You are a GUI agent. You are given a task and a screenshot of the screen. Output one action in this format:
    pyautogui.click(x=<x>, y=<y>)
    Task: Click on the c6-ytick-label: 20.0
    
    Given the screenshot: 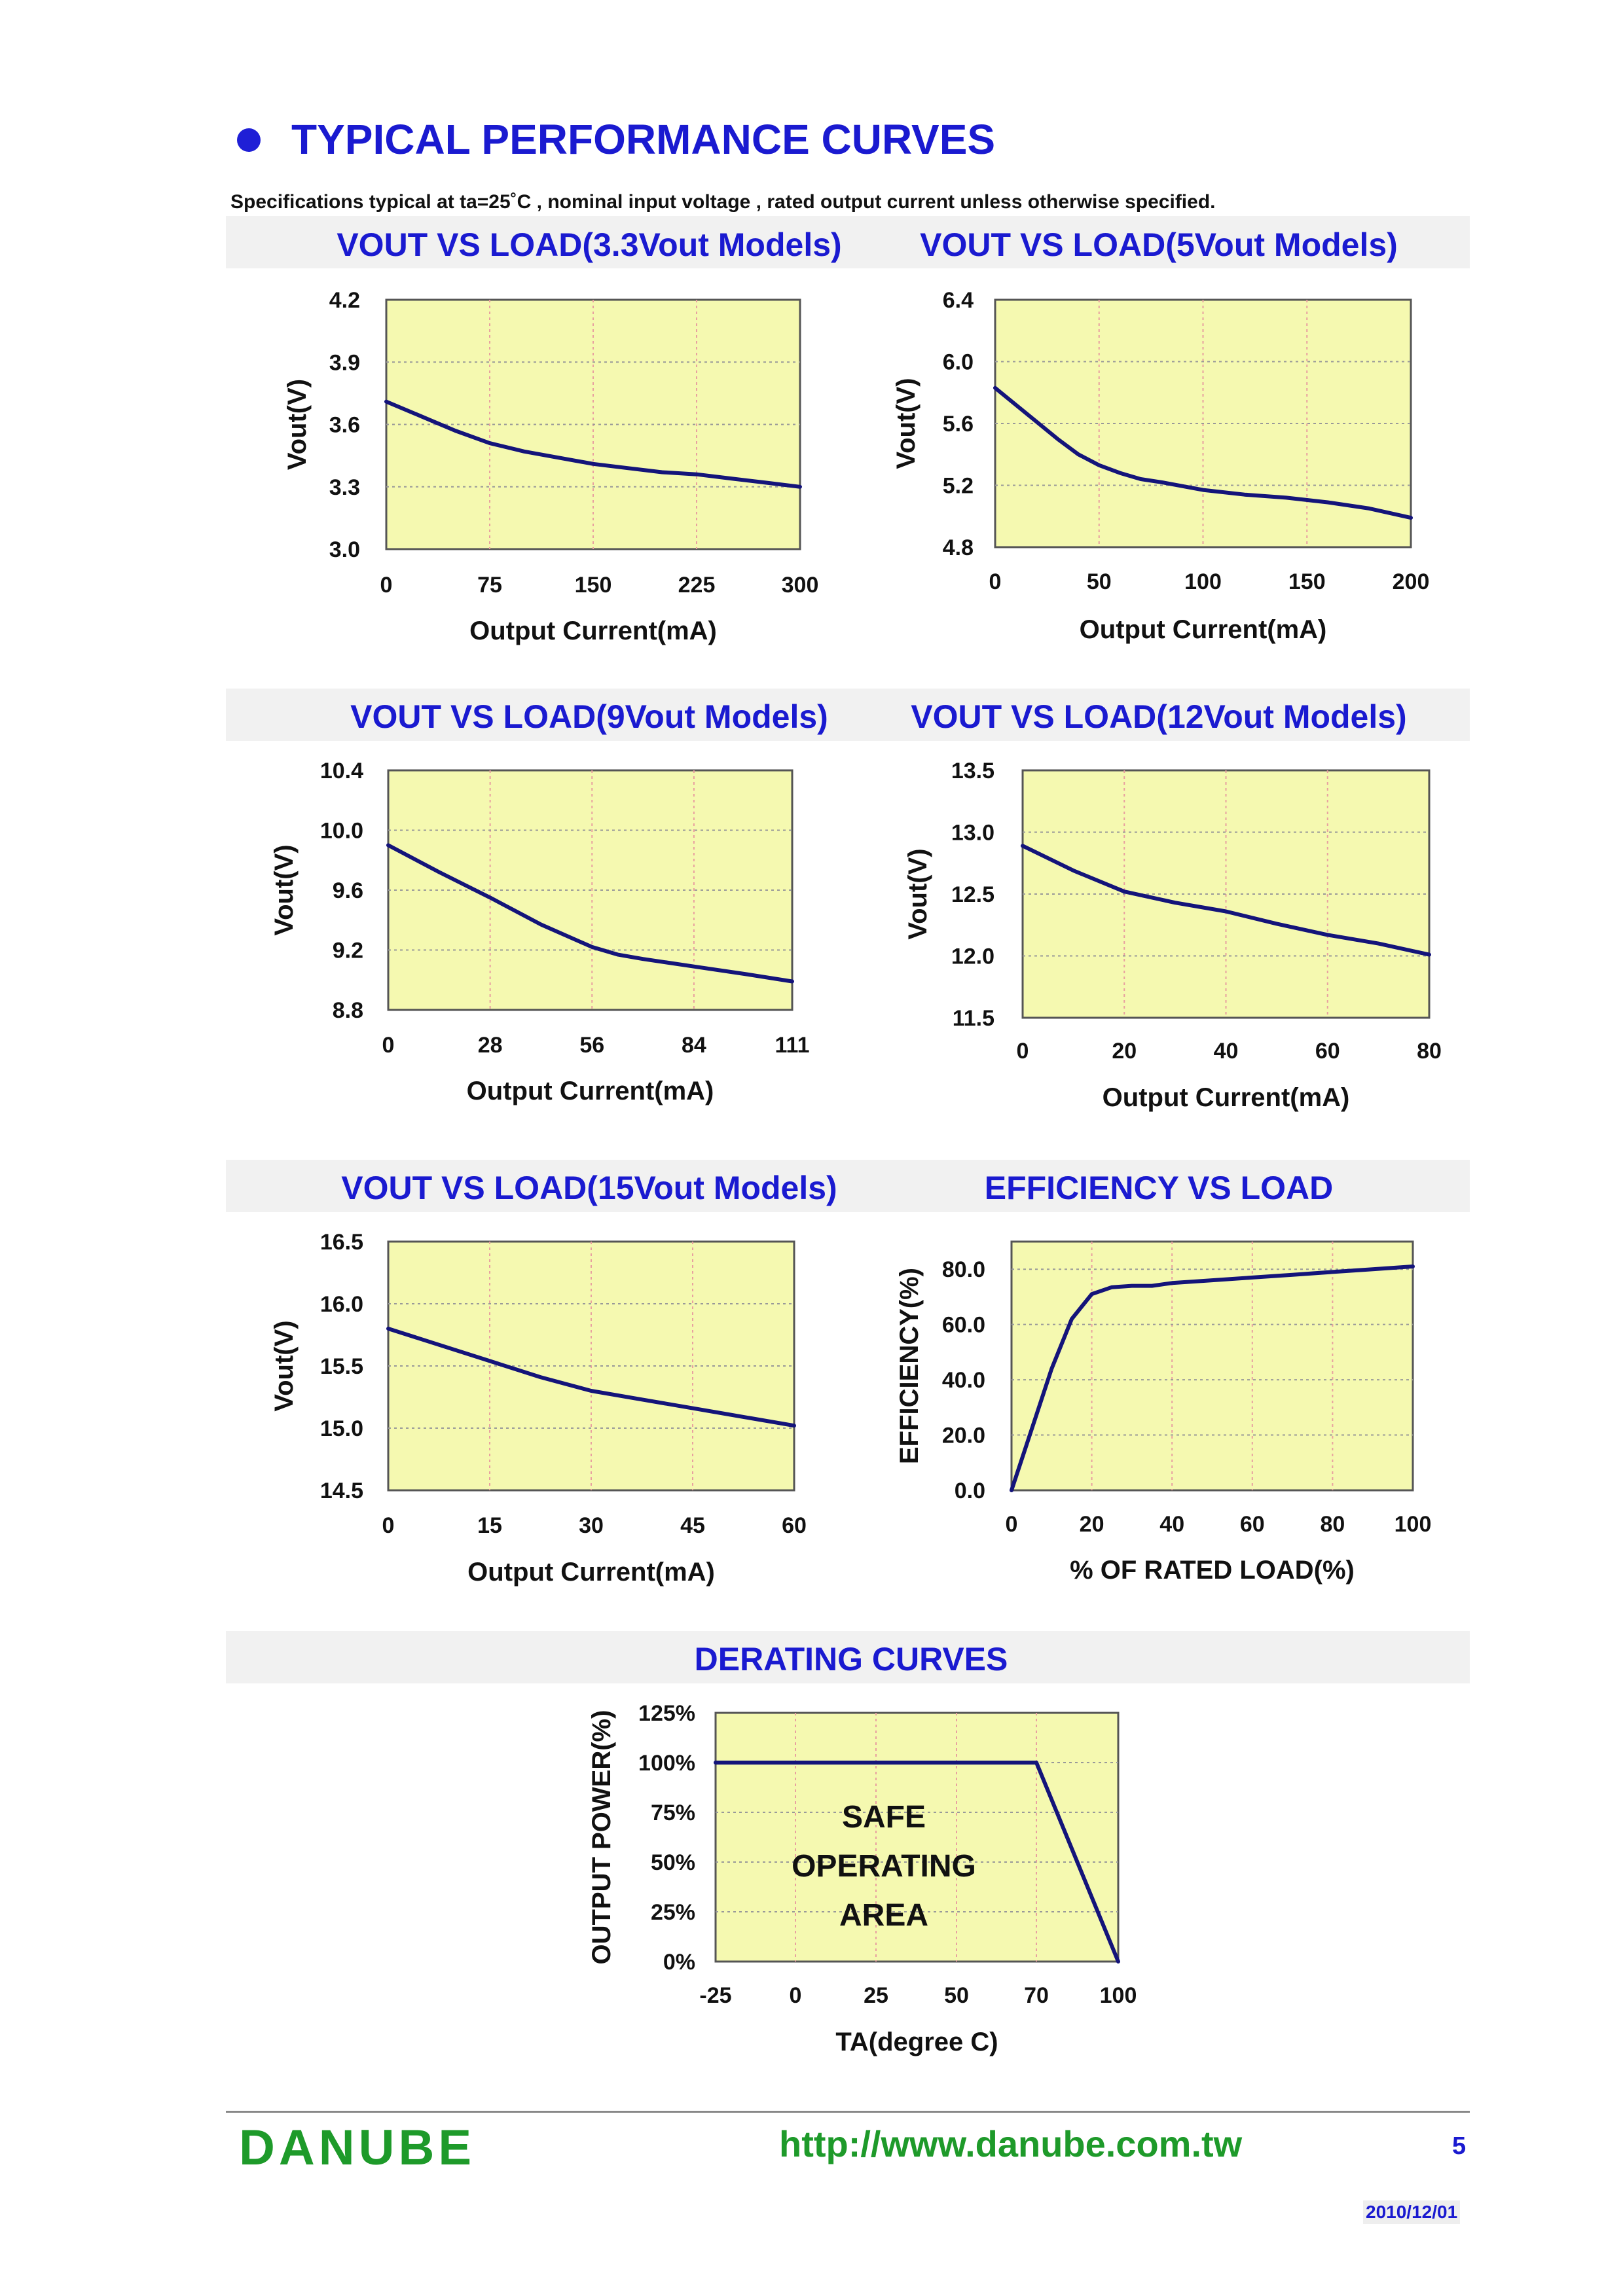 What is the action you would take?
    pyautogui.click(x=963, y=1436)
    